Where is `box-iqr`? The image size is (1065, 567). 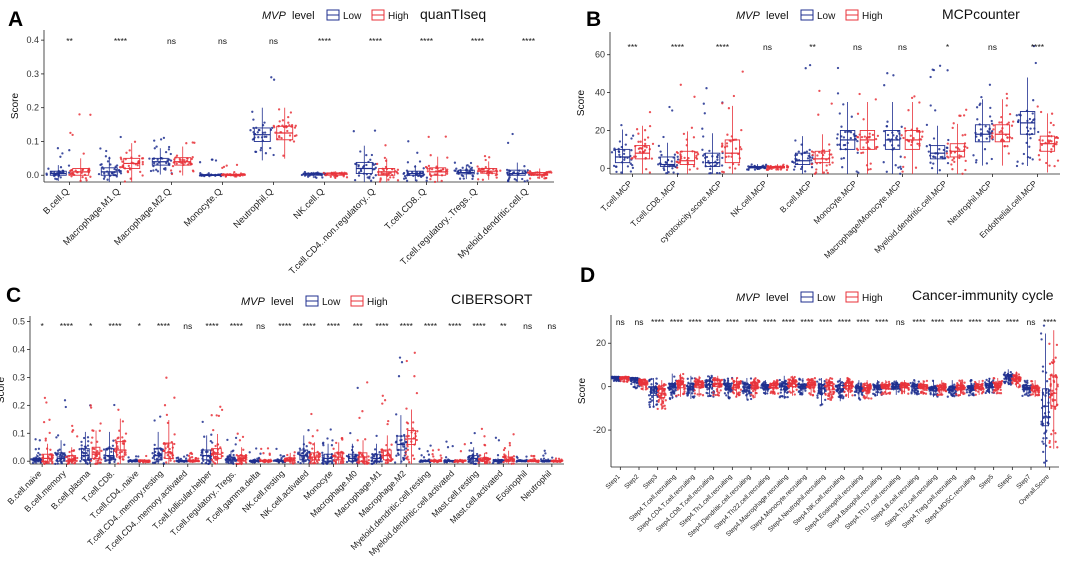 box-iqr is located at coordinates (231, 459).